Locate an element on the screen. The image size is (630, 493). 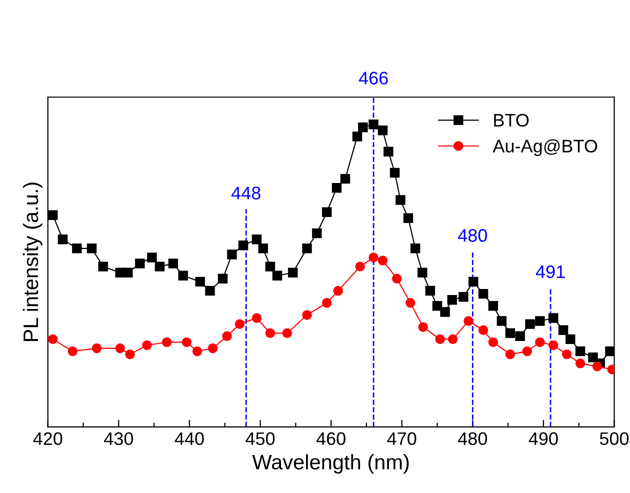
x-tick-label: 480 is located at coordinates (473, 439).